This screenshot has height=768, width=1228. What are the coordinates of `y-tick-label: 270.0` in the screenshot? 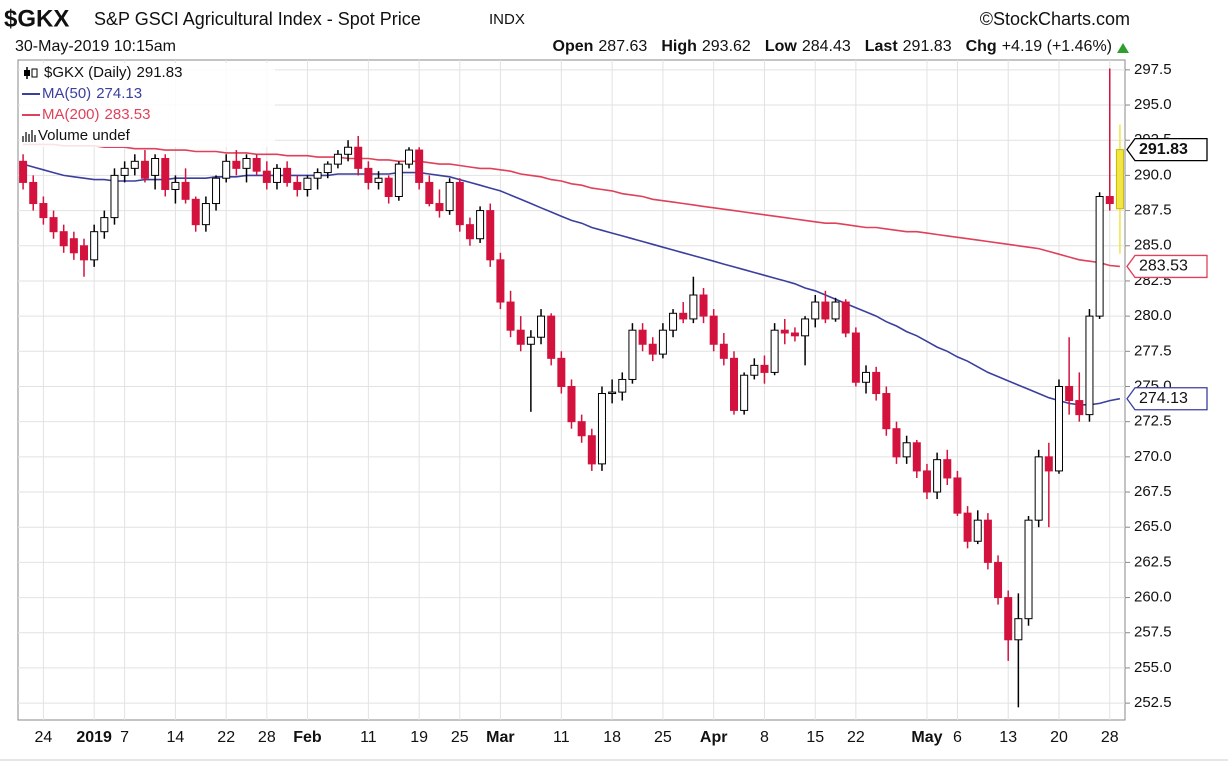 It's located at (1153, 456).